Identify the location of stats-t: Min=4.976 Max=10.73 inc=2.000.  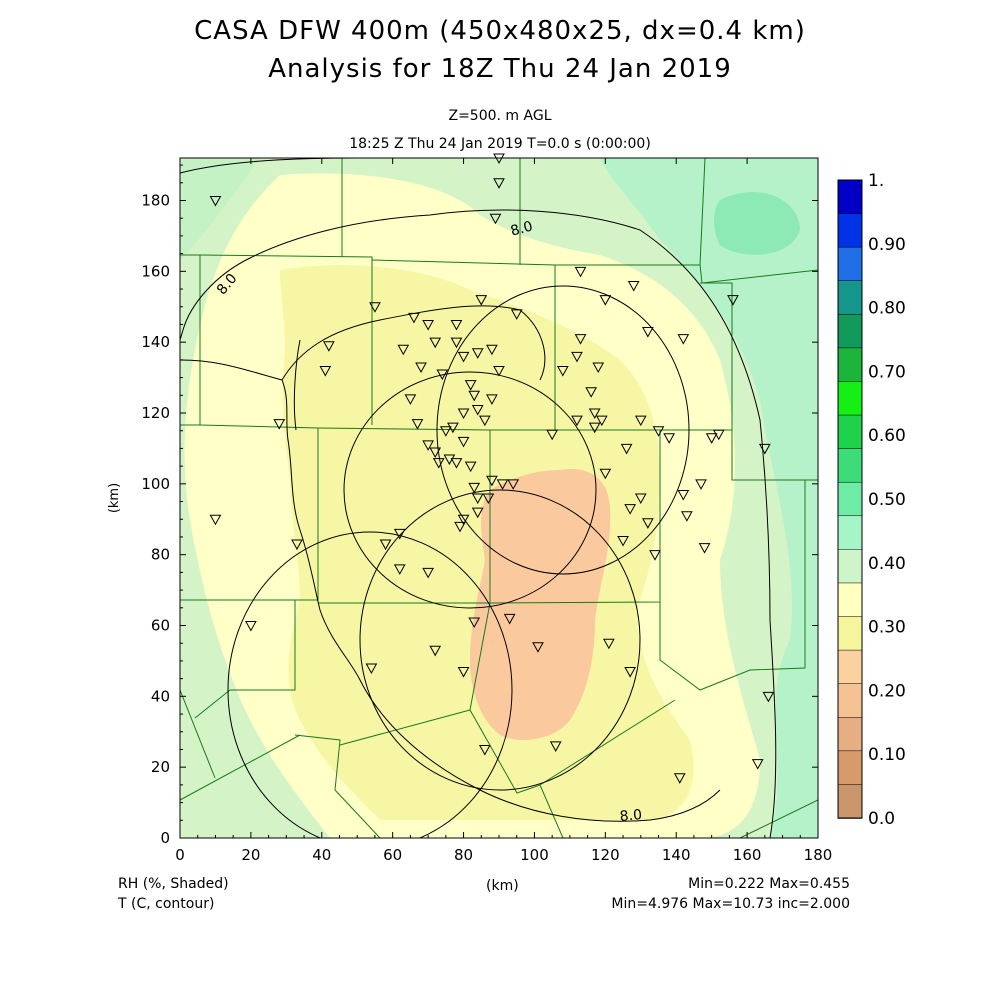
(730, 904).